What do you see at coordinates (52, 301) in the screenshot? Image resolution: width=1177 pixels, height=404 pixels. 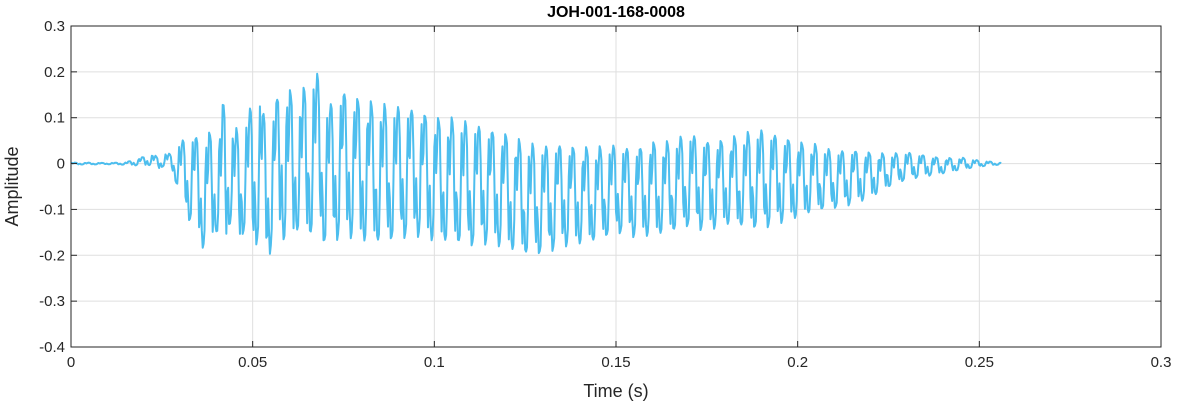 I see `y-tick-label: -0.3` at bounding box center [52, 301].